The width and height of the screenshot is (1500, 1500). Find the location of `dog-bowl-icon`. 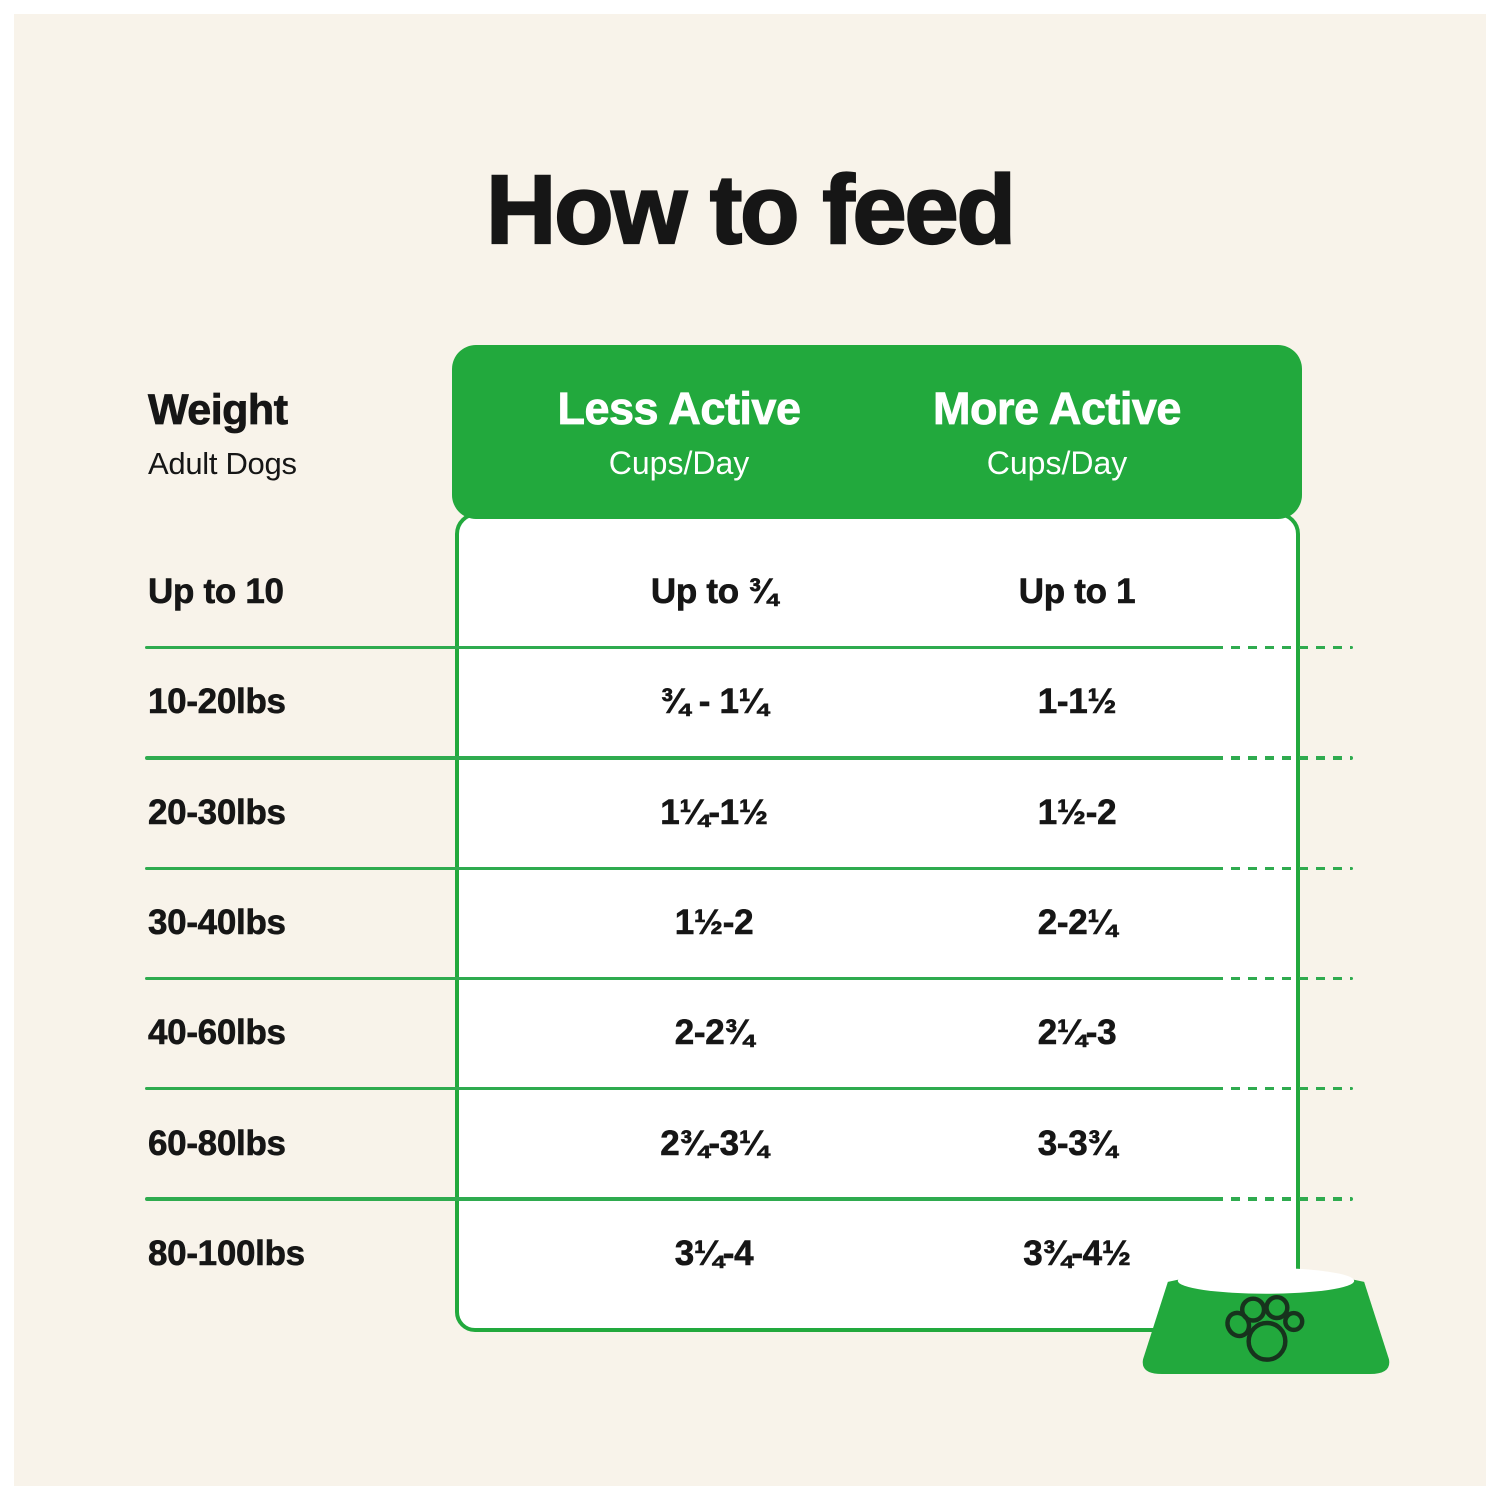

dog-bowl-icon is located at coordinates (1266, 1321).